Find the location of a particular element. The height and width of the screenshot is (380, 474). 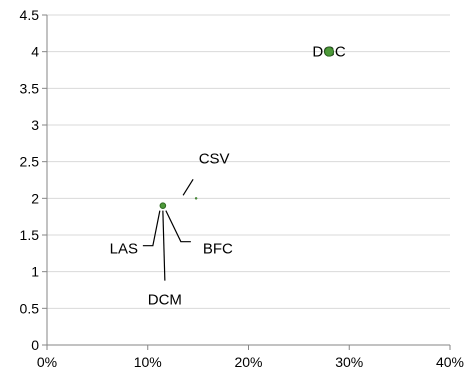

y-tick-label: 3 is located at coordinates (35, 125).